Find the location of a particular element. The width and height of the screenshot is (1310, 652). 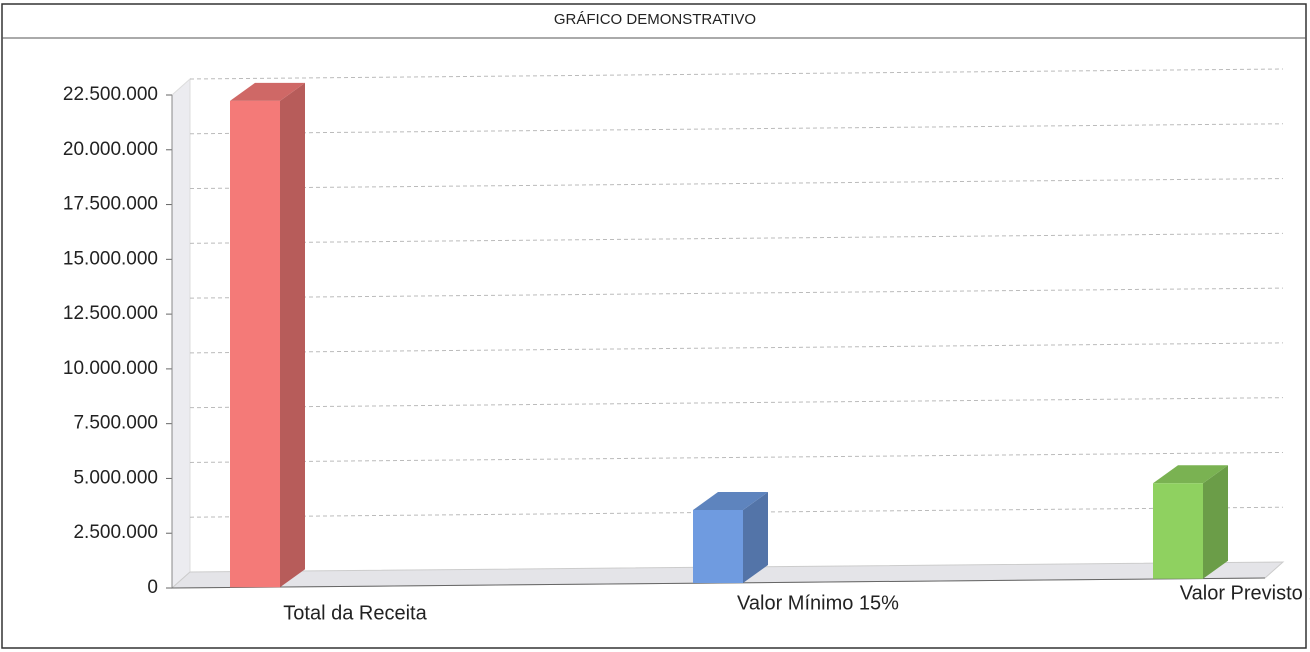

y-tick-label: 20.000.000 is located at coordinates (110, 149).